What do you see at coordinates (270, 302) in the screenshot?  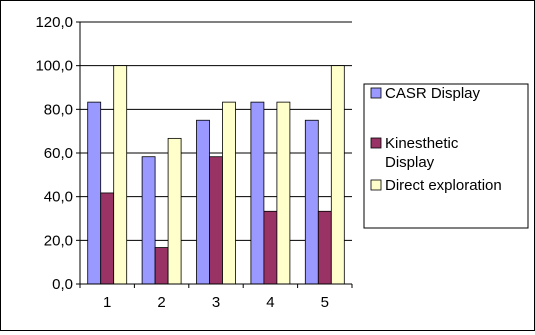 I see `x-tick-label: 4` at bounding box center [270, 302].